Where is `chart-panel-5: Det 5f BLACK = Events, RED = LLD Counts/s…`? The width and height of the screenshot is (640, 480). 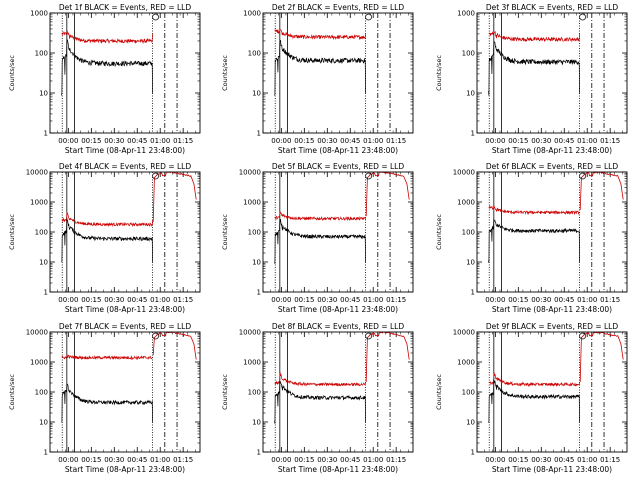
chart-panel-5: Det 5f BLACK = Events, RED = LLD Counts/s… is located at coordinates (317, 238).